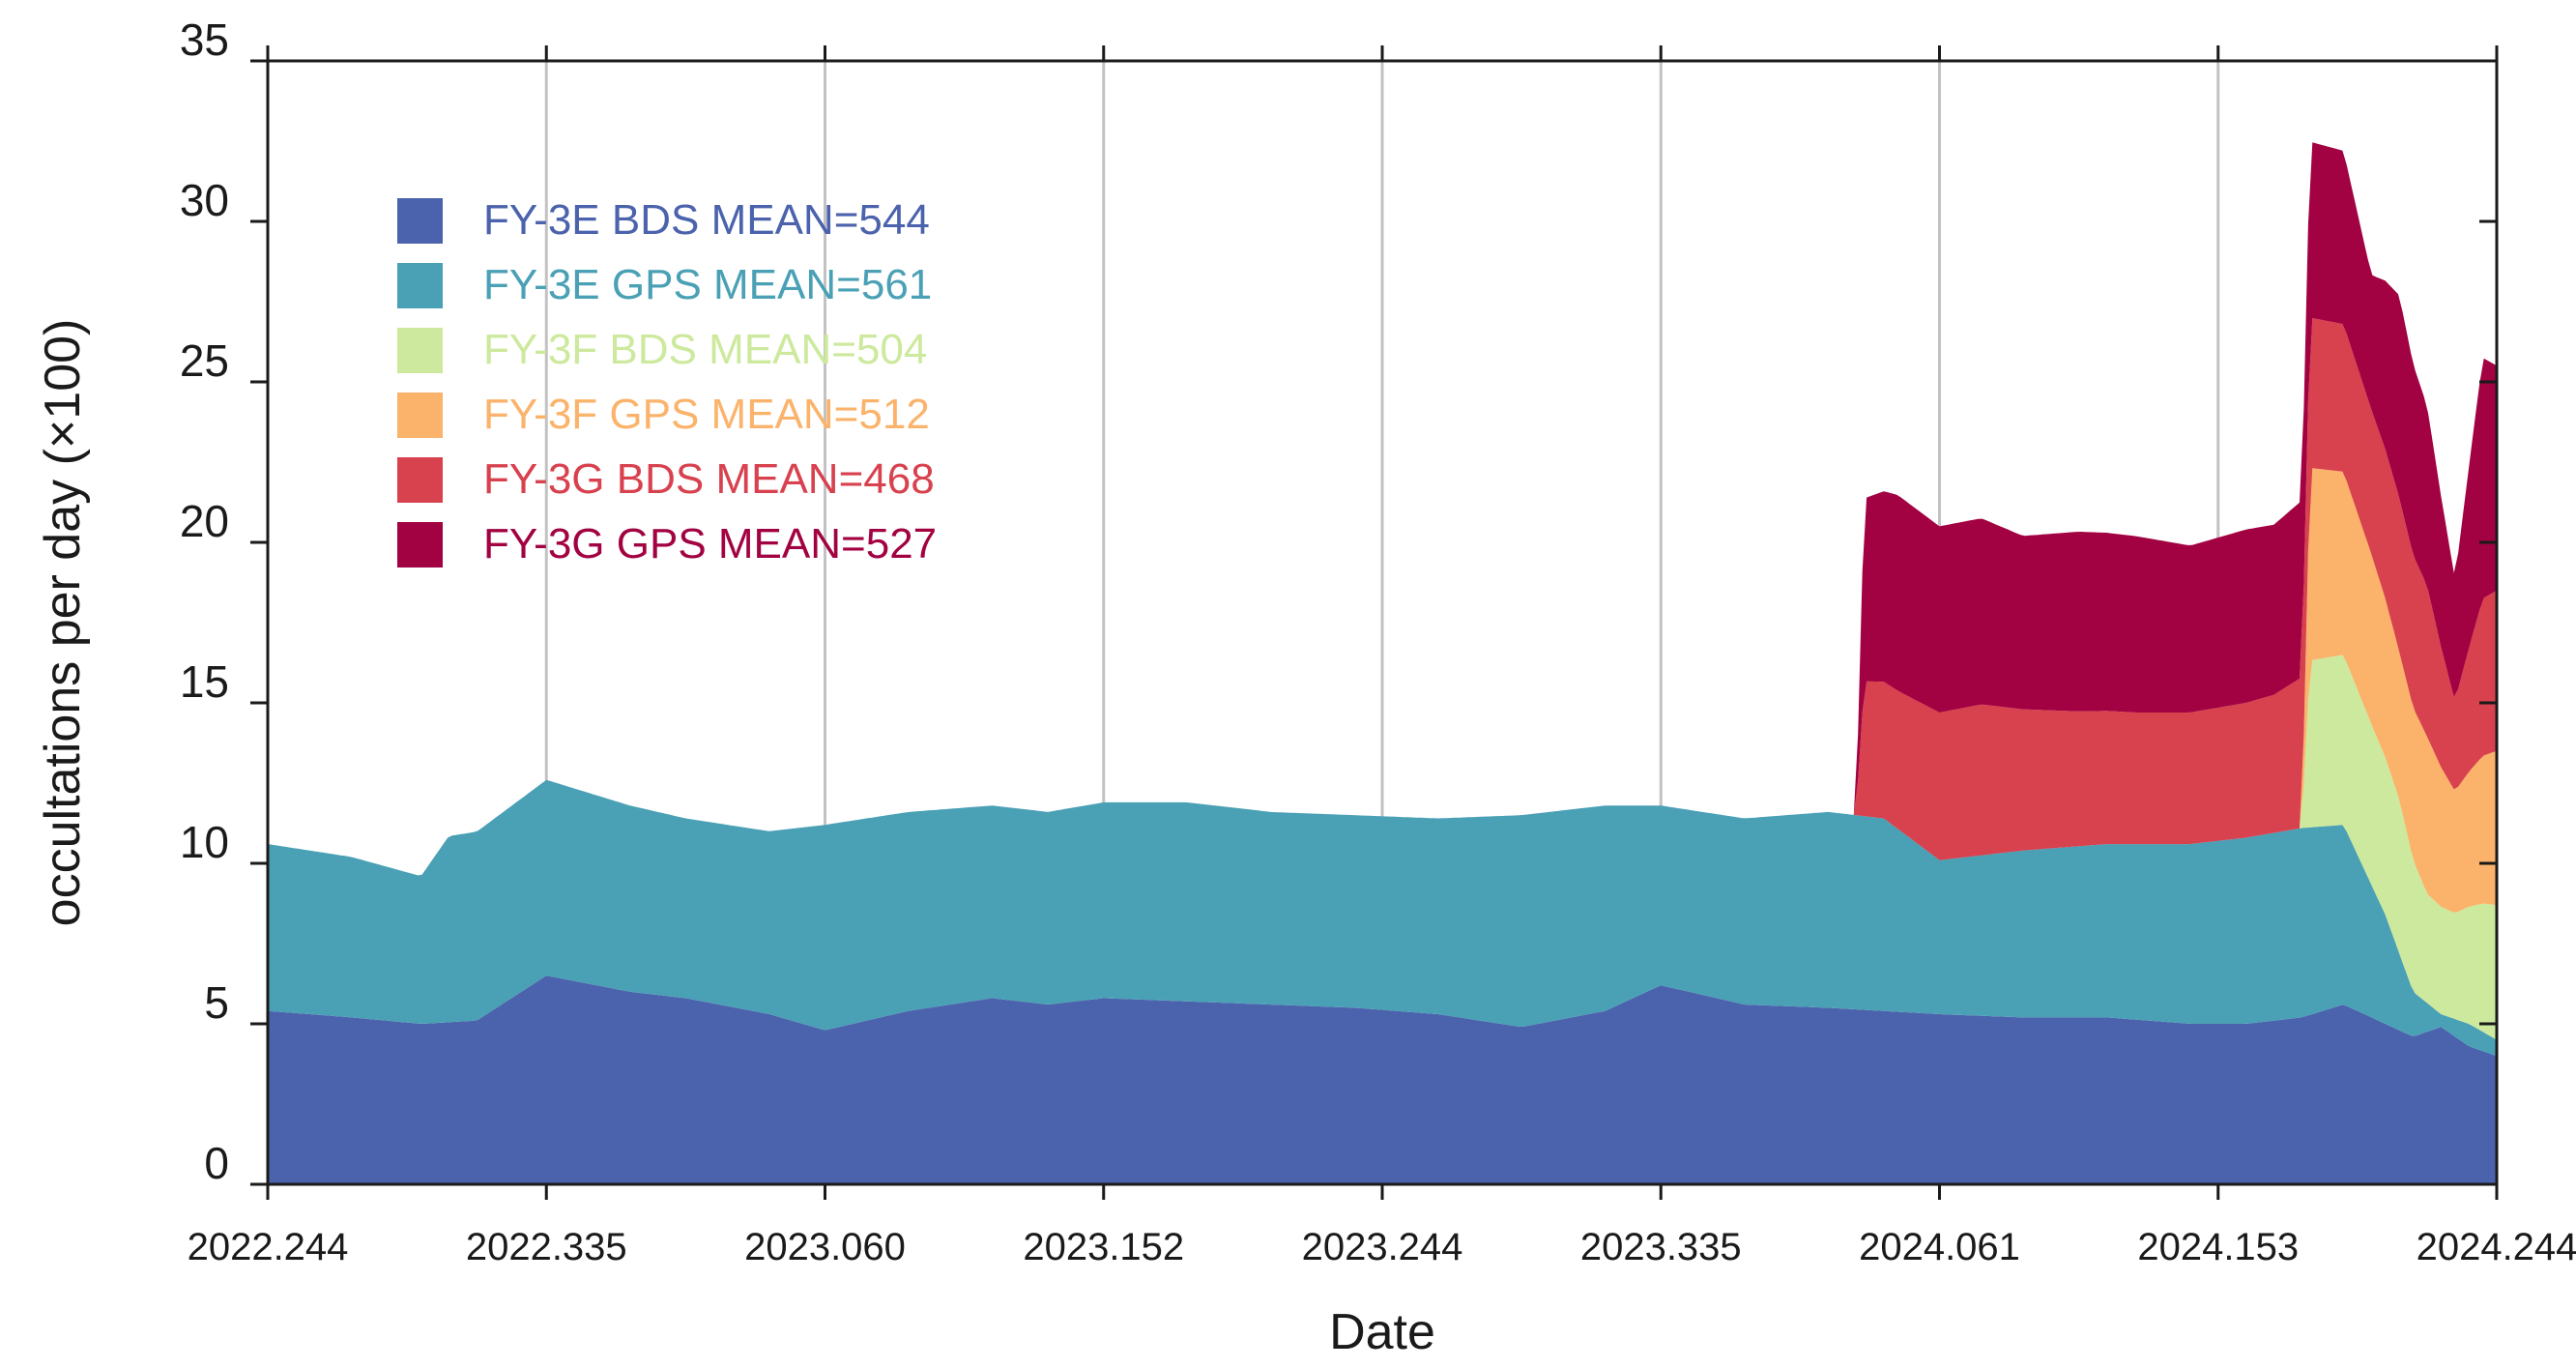  I want to click on x-tick-label: 2022.335, so click(546, 1247).